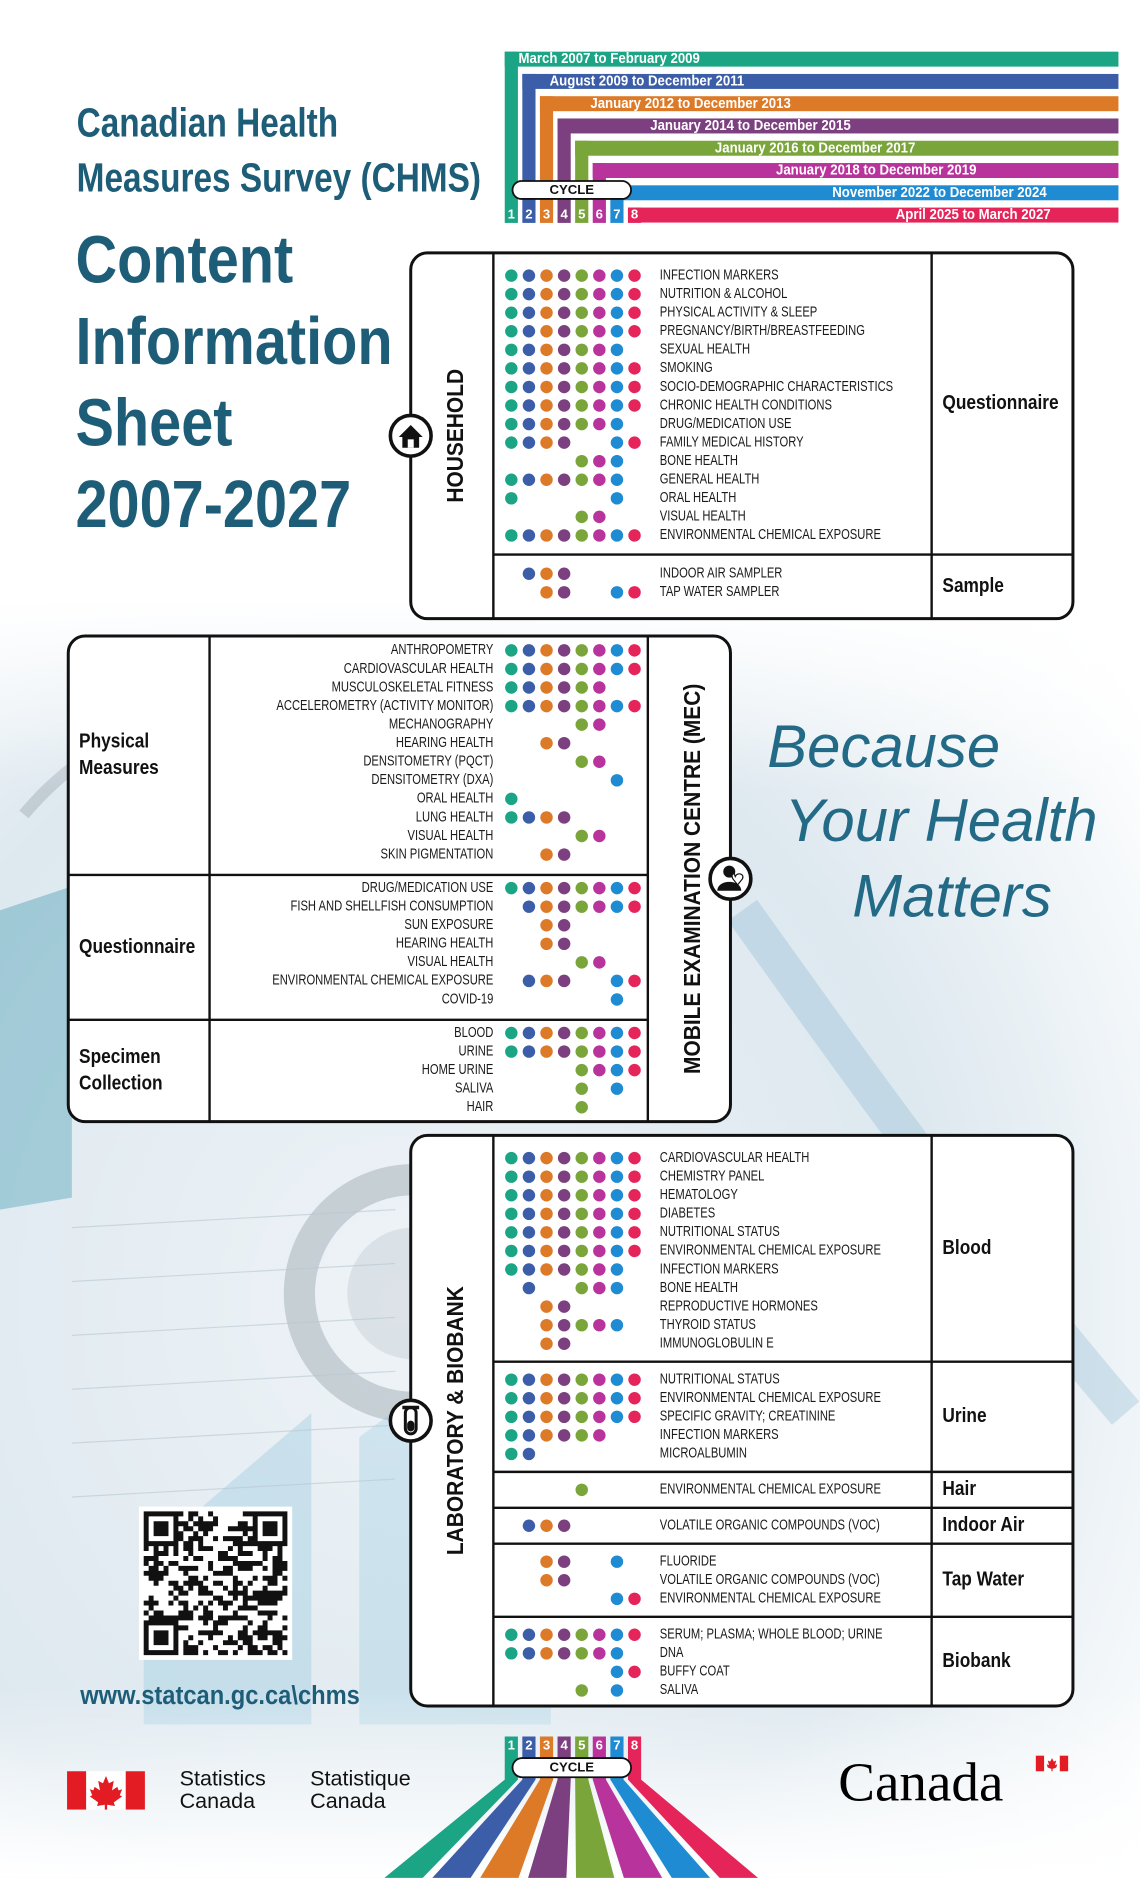  Describe the element at coordinates (184, 259) in the screenshot. I see `sheet-title: Content` at that location.